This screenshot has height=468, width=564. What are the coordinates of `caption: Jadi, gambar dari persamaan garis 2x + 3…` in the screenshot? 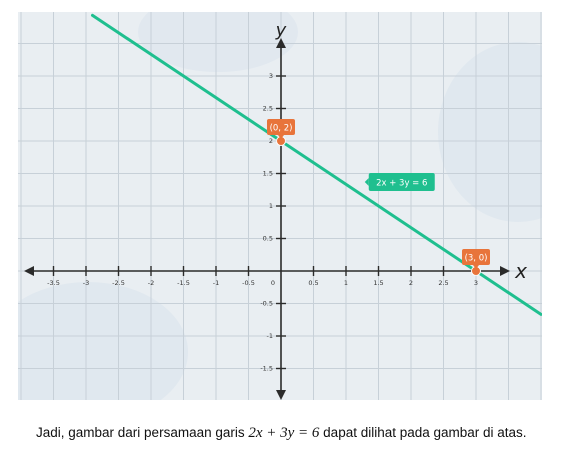 It's located at (291, 433).